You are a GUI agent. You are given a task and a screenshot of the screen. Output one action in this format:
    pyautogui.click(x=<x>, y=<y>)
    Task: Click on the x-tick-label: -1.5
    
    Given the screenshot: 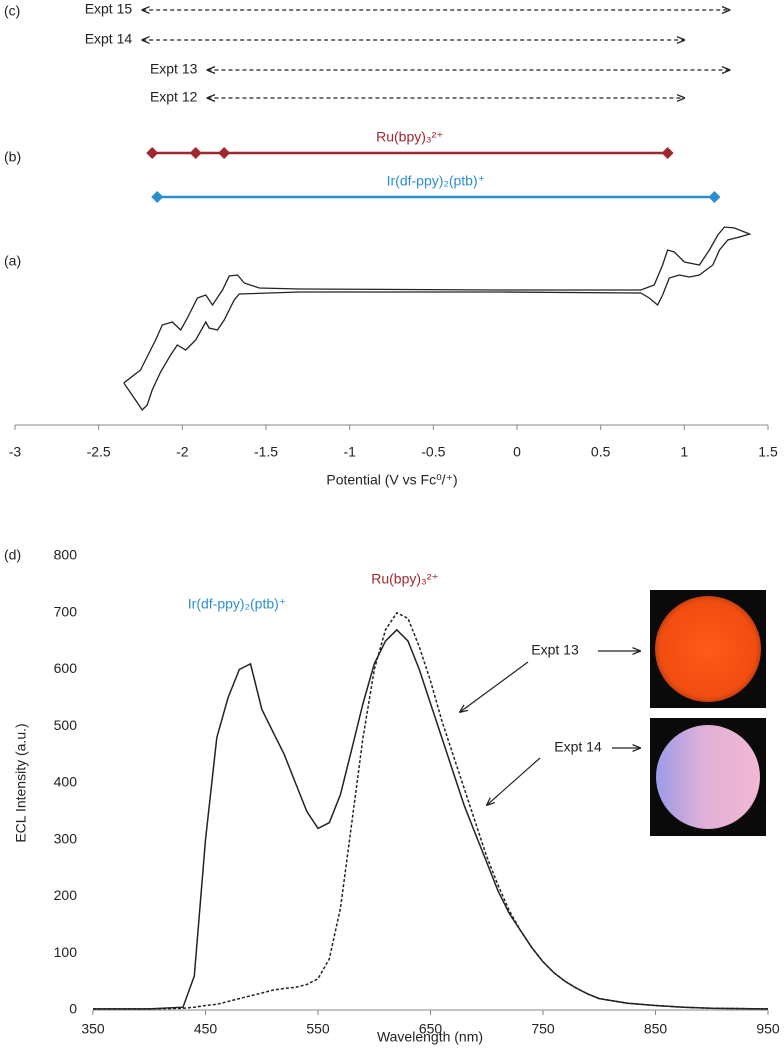 What is the action you would take?
    pyautogui.click(x=266, y=452)
    